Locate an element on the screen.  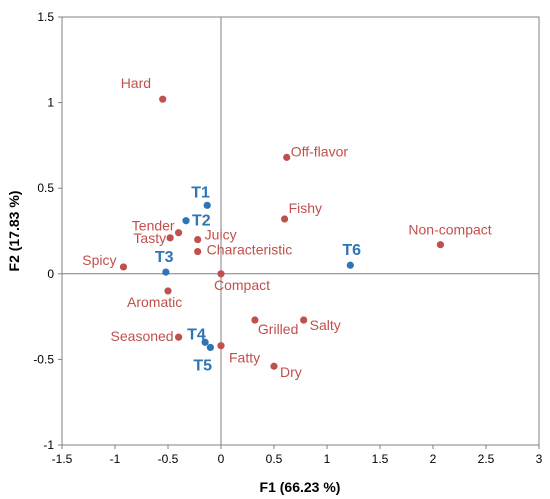
label-fishy: Fishy is located at coordinates (305, 208).